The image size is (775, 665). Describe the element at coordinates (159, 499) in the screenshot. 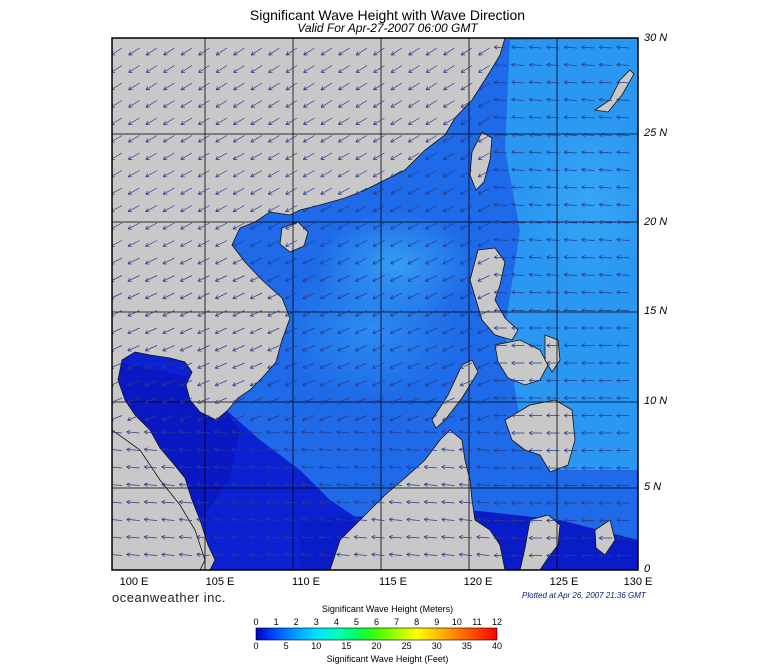

I see `malay-peninsula` at that location.